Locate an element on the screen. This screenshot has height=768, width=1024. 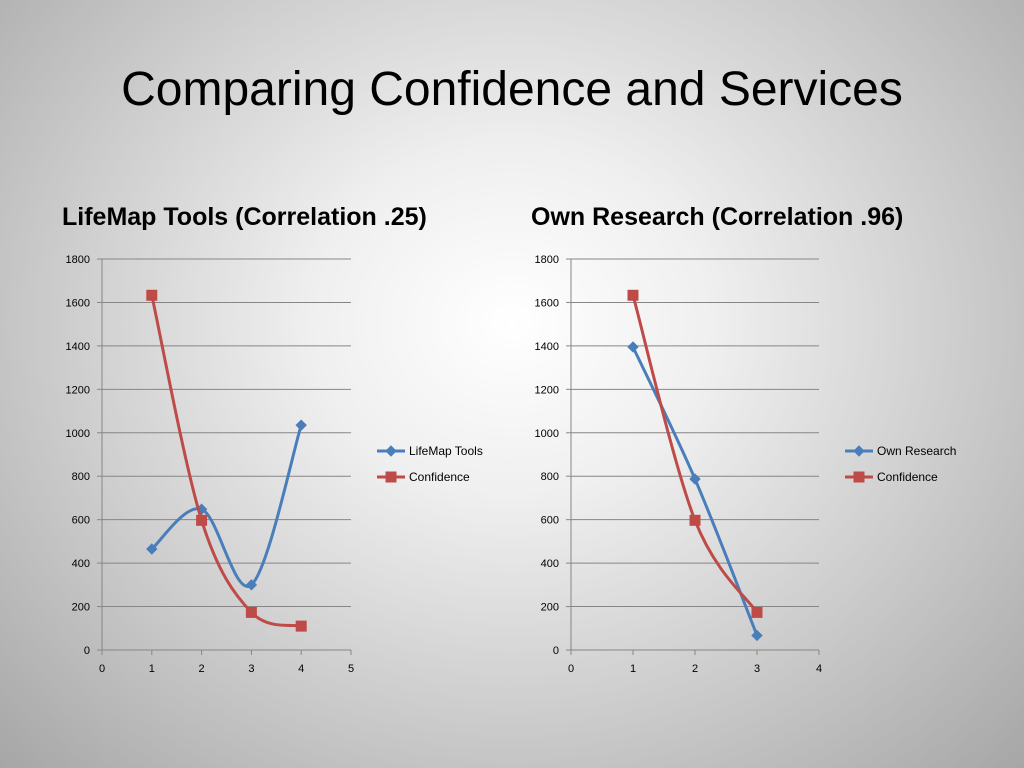
legend-entry: LifeMap Tools is located at coordinates (430, 451).